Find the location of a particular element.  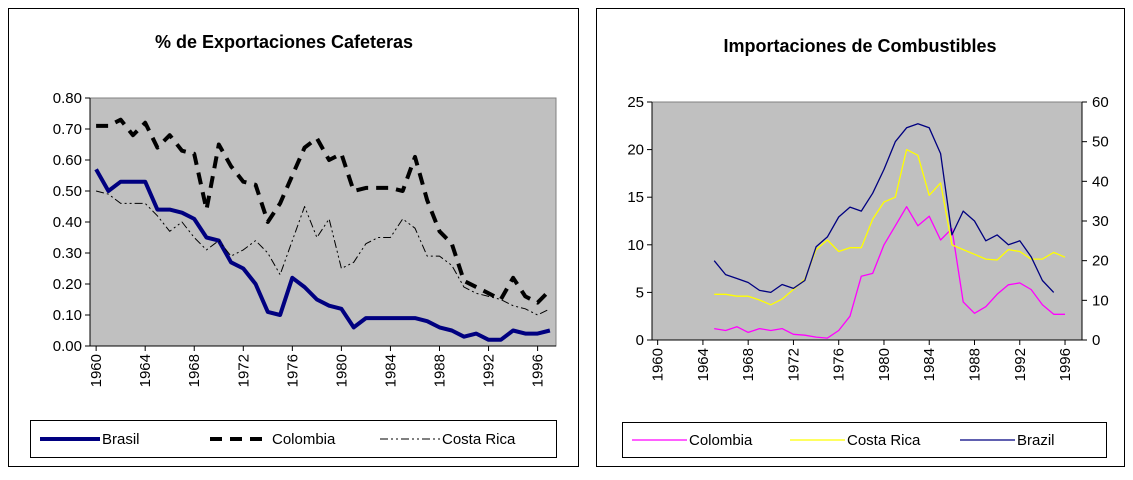

y-tick-label: 15 is located at coordinates (635, 197).